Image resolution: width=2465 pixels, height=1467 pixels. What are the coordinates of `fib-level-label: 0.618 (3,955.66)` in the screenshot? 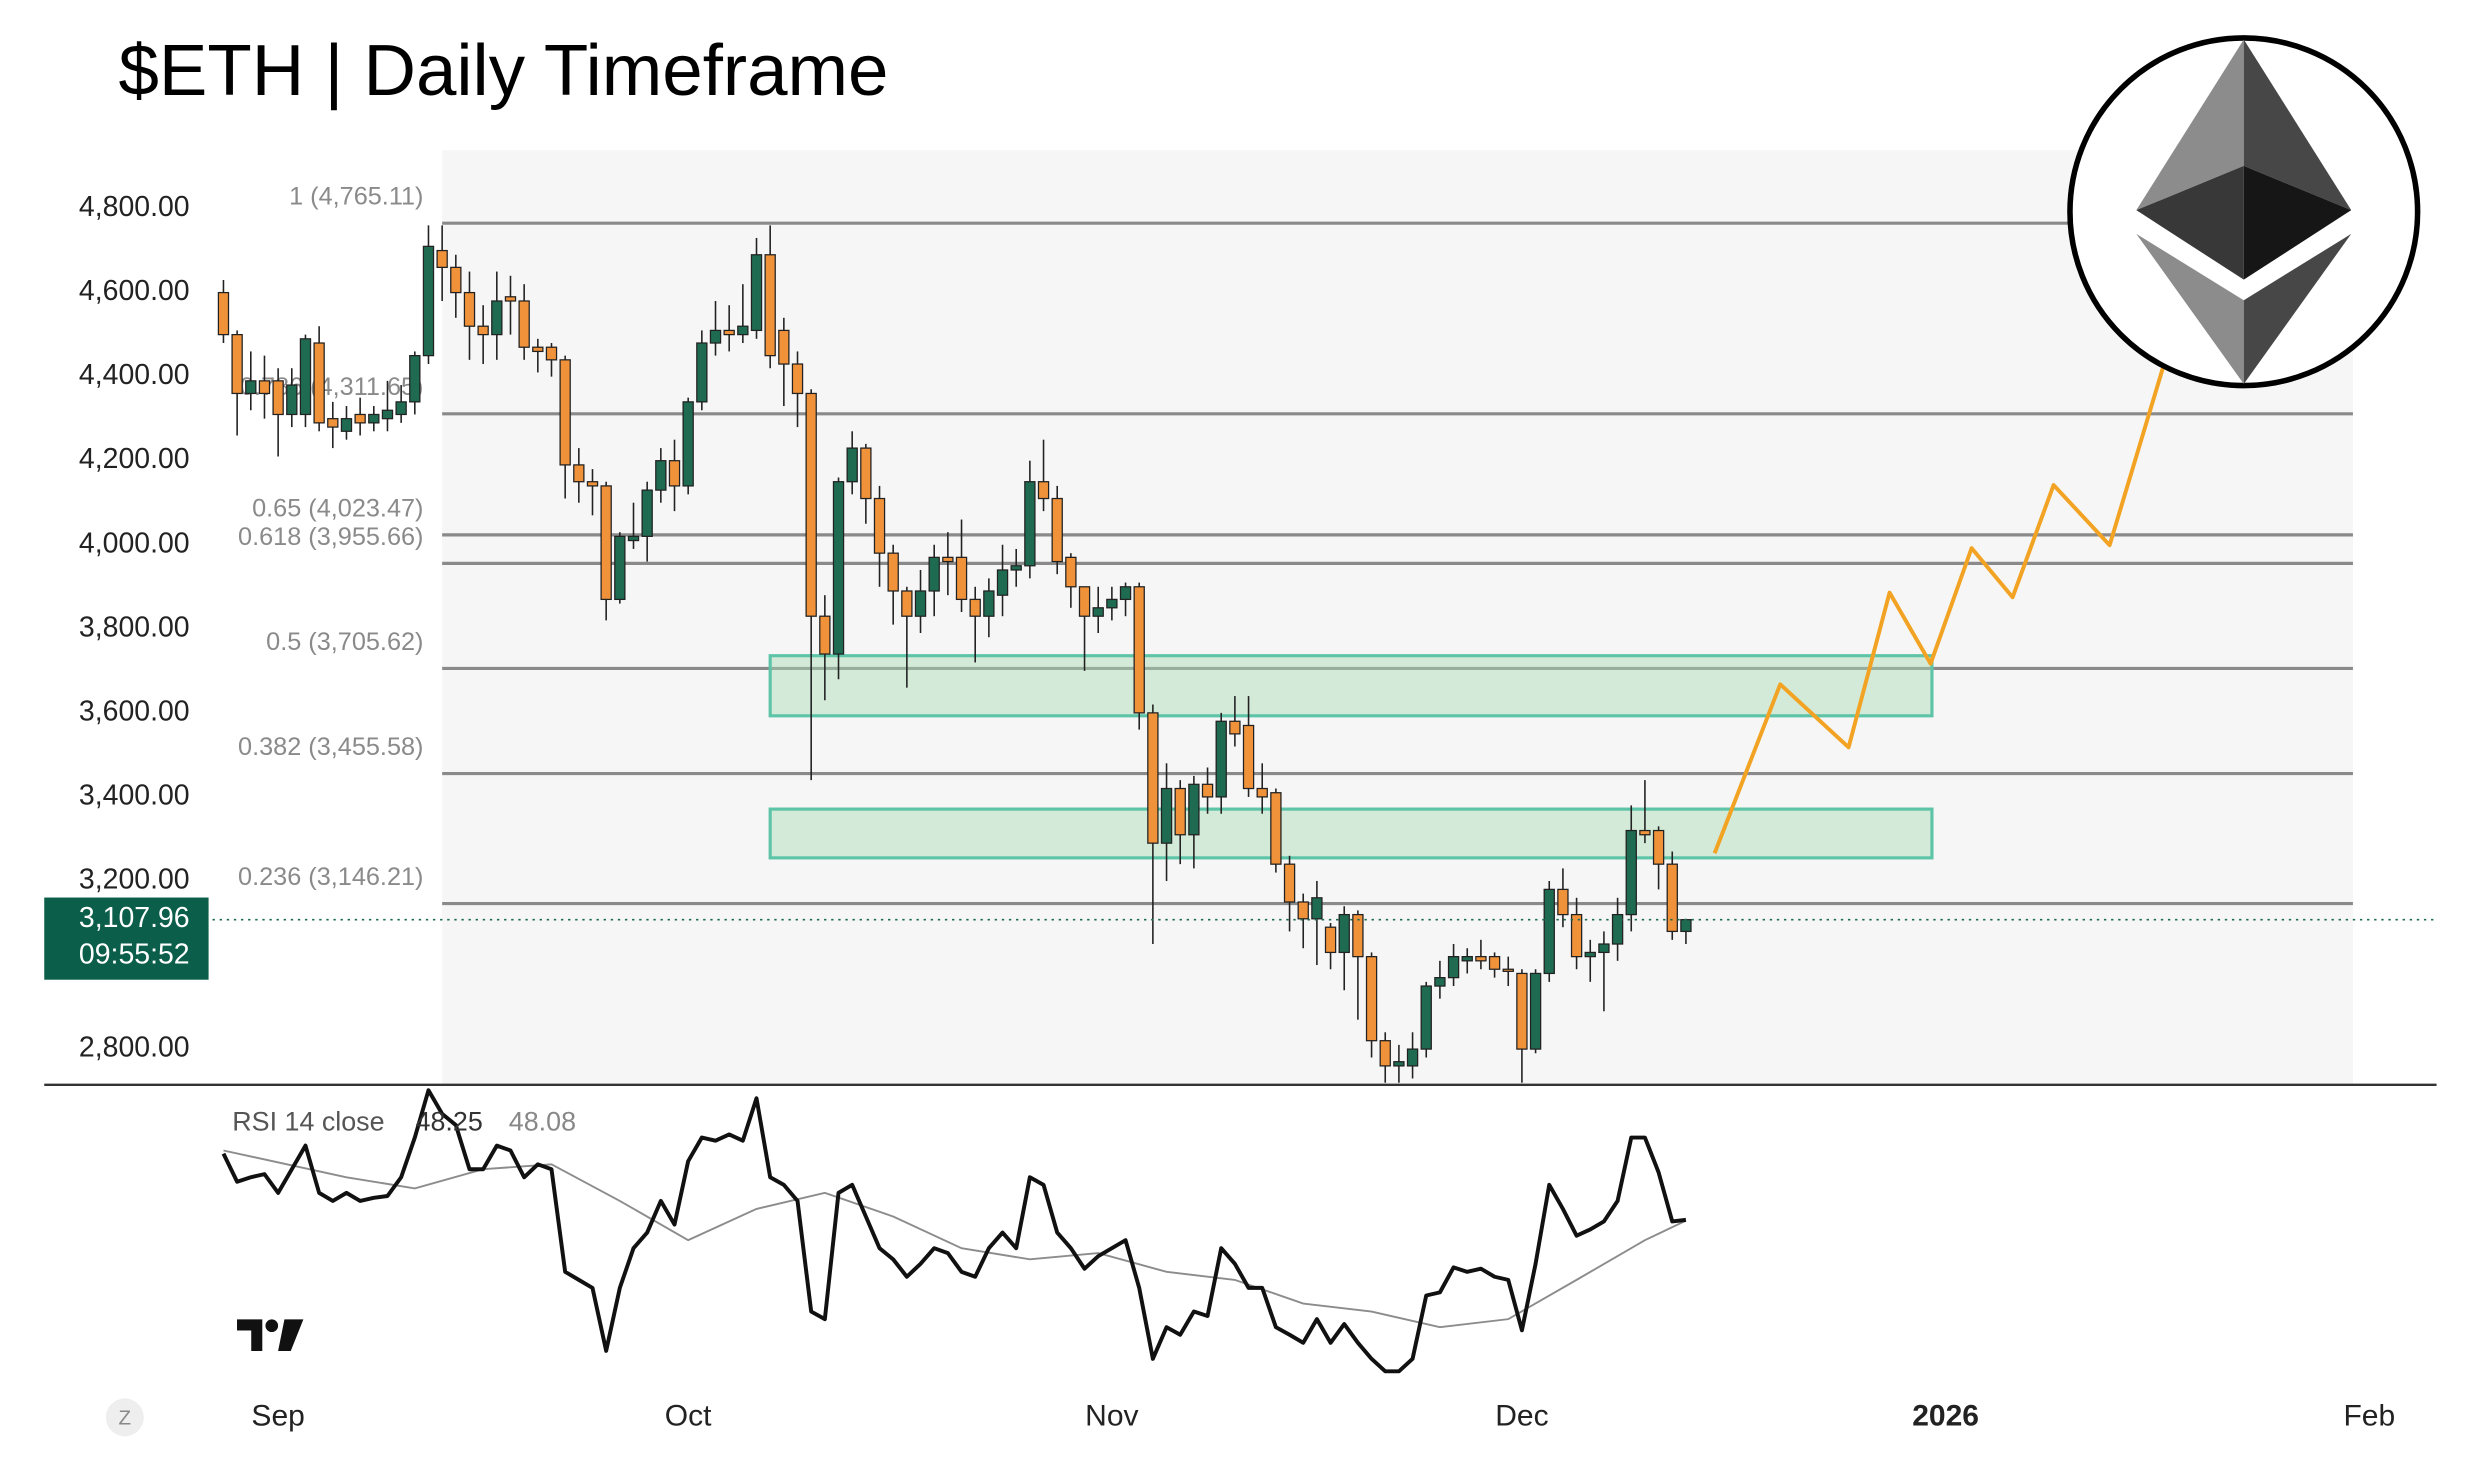 It's located at (330, 537).